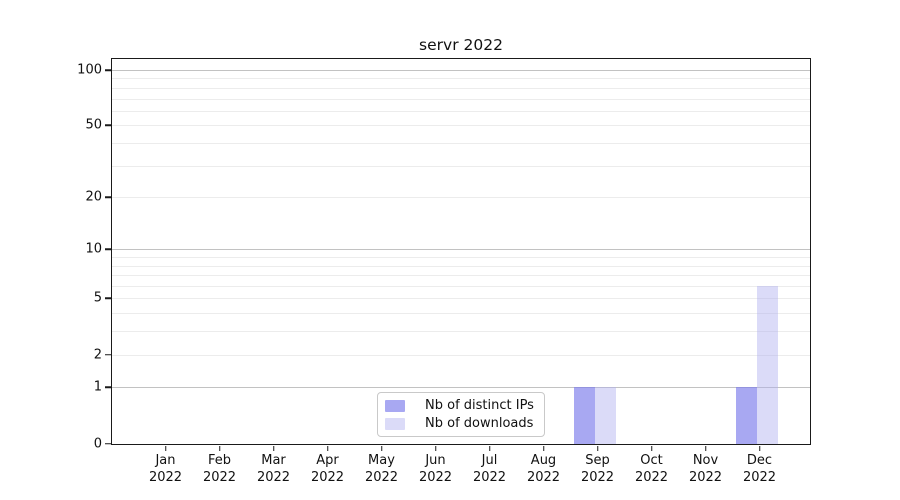 This screenshot has width=900, height=500. Describe the element at coordinates (327, 469) in the screenshot. I see `x-tick-label-apr-2022: Apr 2022` at that location.